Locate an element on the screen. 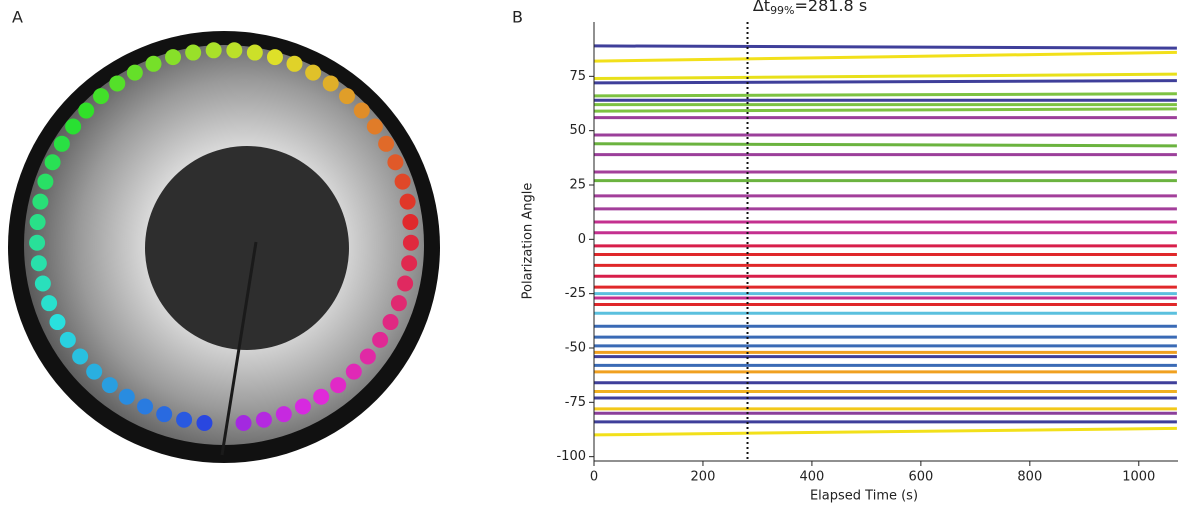 Image resolution: width=1178 pixels, height=509 pixels. y-tick-label: -25 is located at coordinates (575, 293).